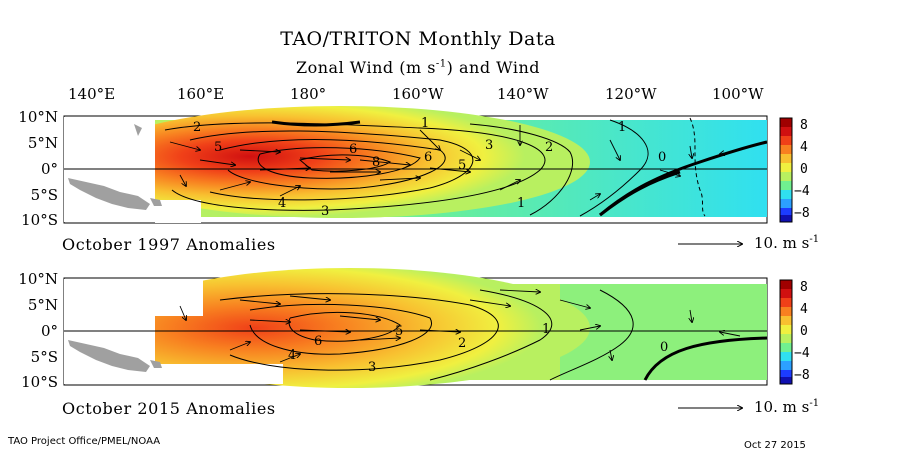  I want to click on footer-date: Oct 27 2015, so click(775, 445).